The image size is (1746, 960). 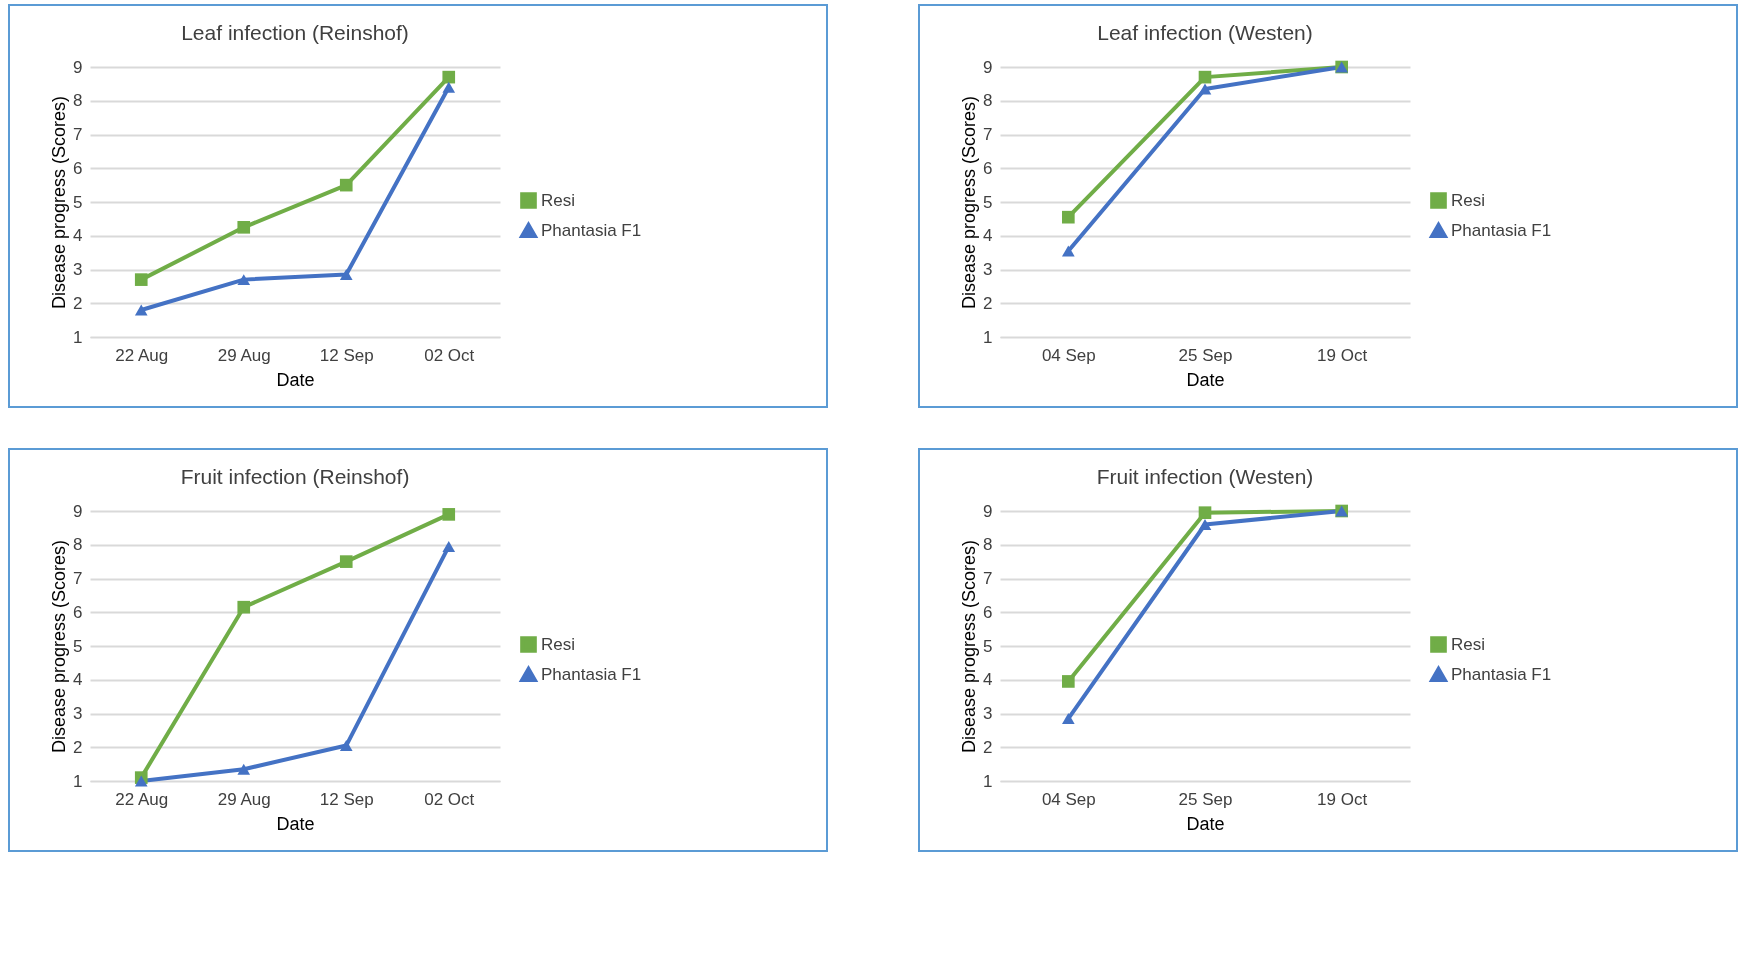 I want to click on chart-title: Leaf infection (Westen), so click(x=1204, y=32).